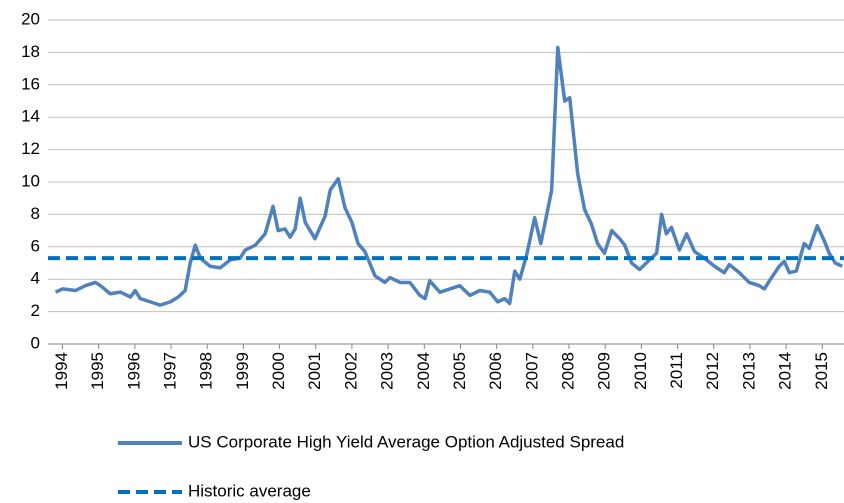  I want to click on x-tick-label: 2001, so click(314, 371).